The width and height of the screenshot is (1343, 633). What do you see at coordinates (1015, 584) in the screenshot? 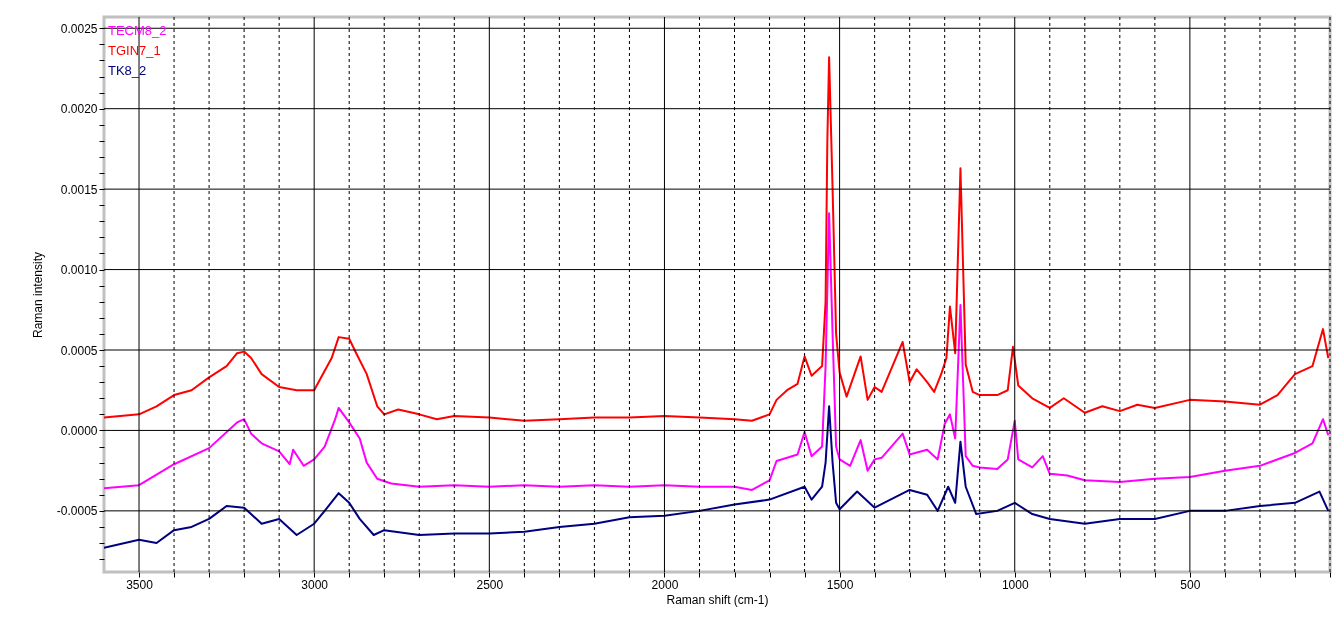
I see `x-tick-label: 1000` at bounding box center [1015, 584].